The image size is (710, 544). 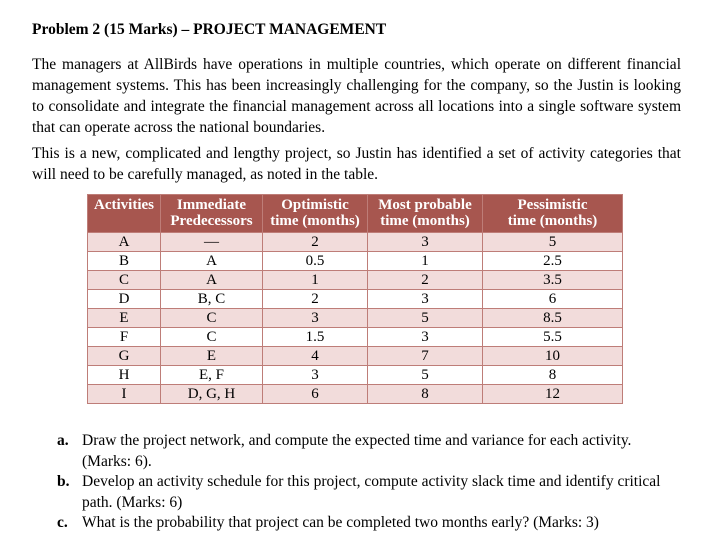 I want to click on table-cell: F, so click(x=124, y=337).